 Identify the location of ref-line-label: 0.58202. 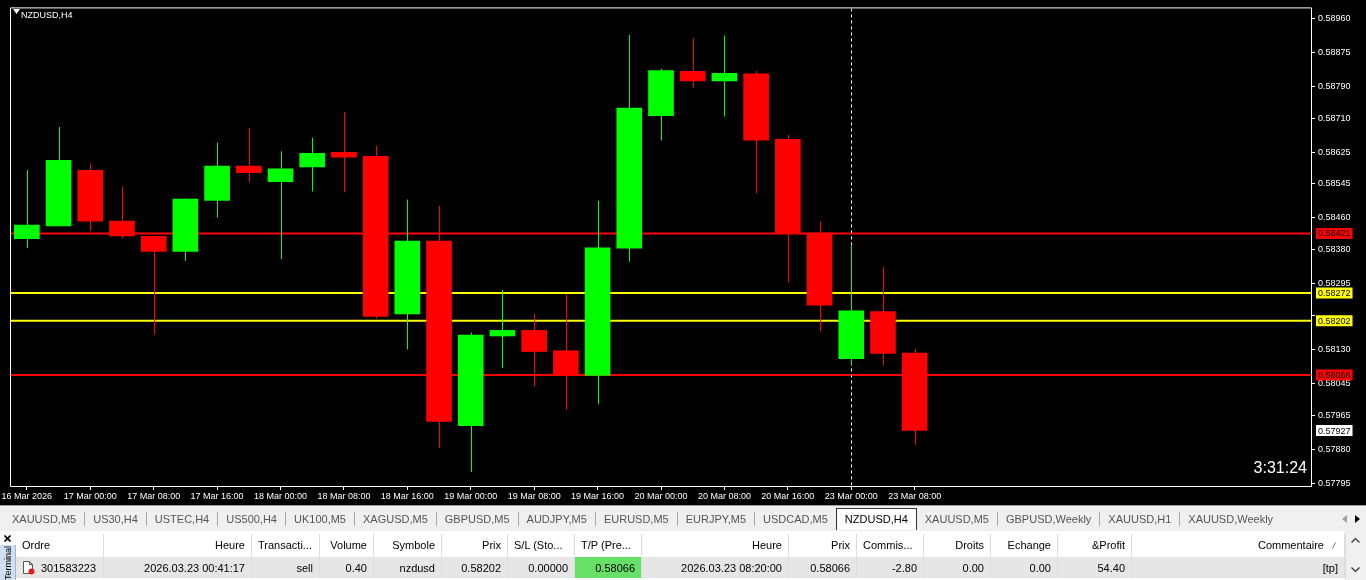
(1334, 320).